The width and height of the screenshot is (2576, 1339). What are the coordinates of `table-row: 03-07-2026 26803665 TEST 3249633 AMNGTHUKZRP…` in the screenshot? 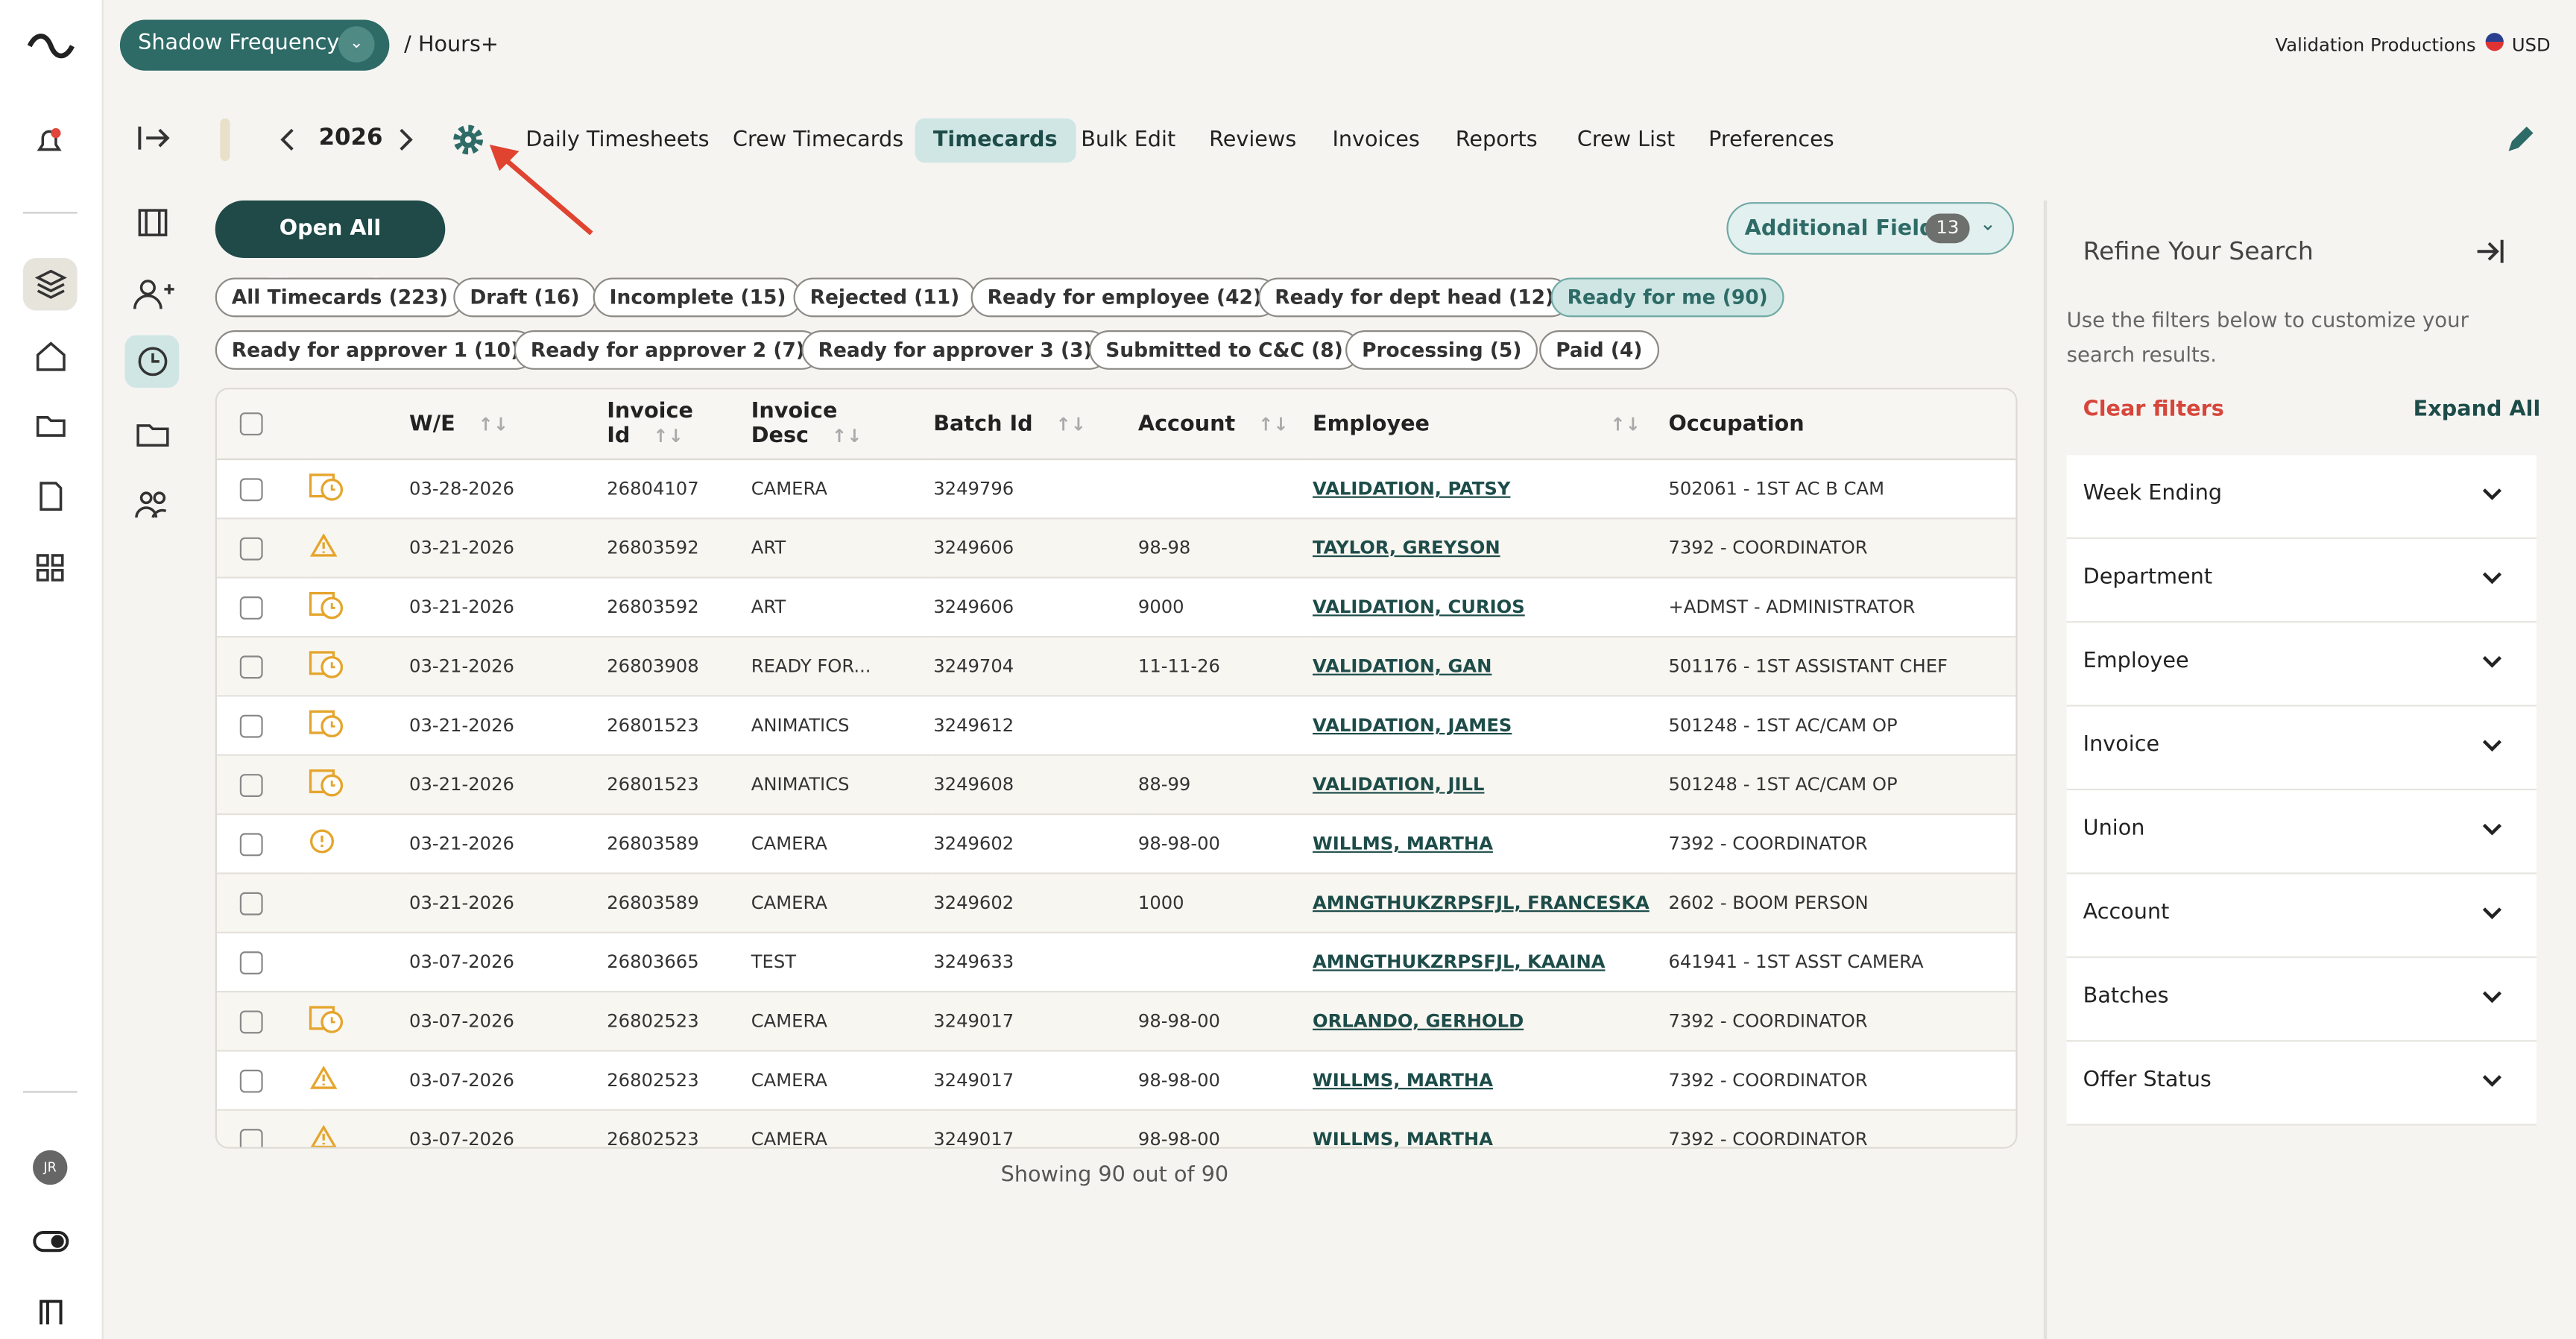 It's located at (1116, 962).